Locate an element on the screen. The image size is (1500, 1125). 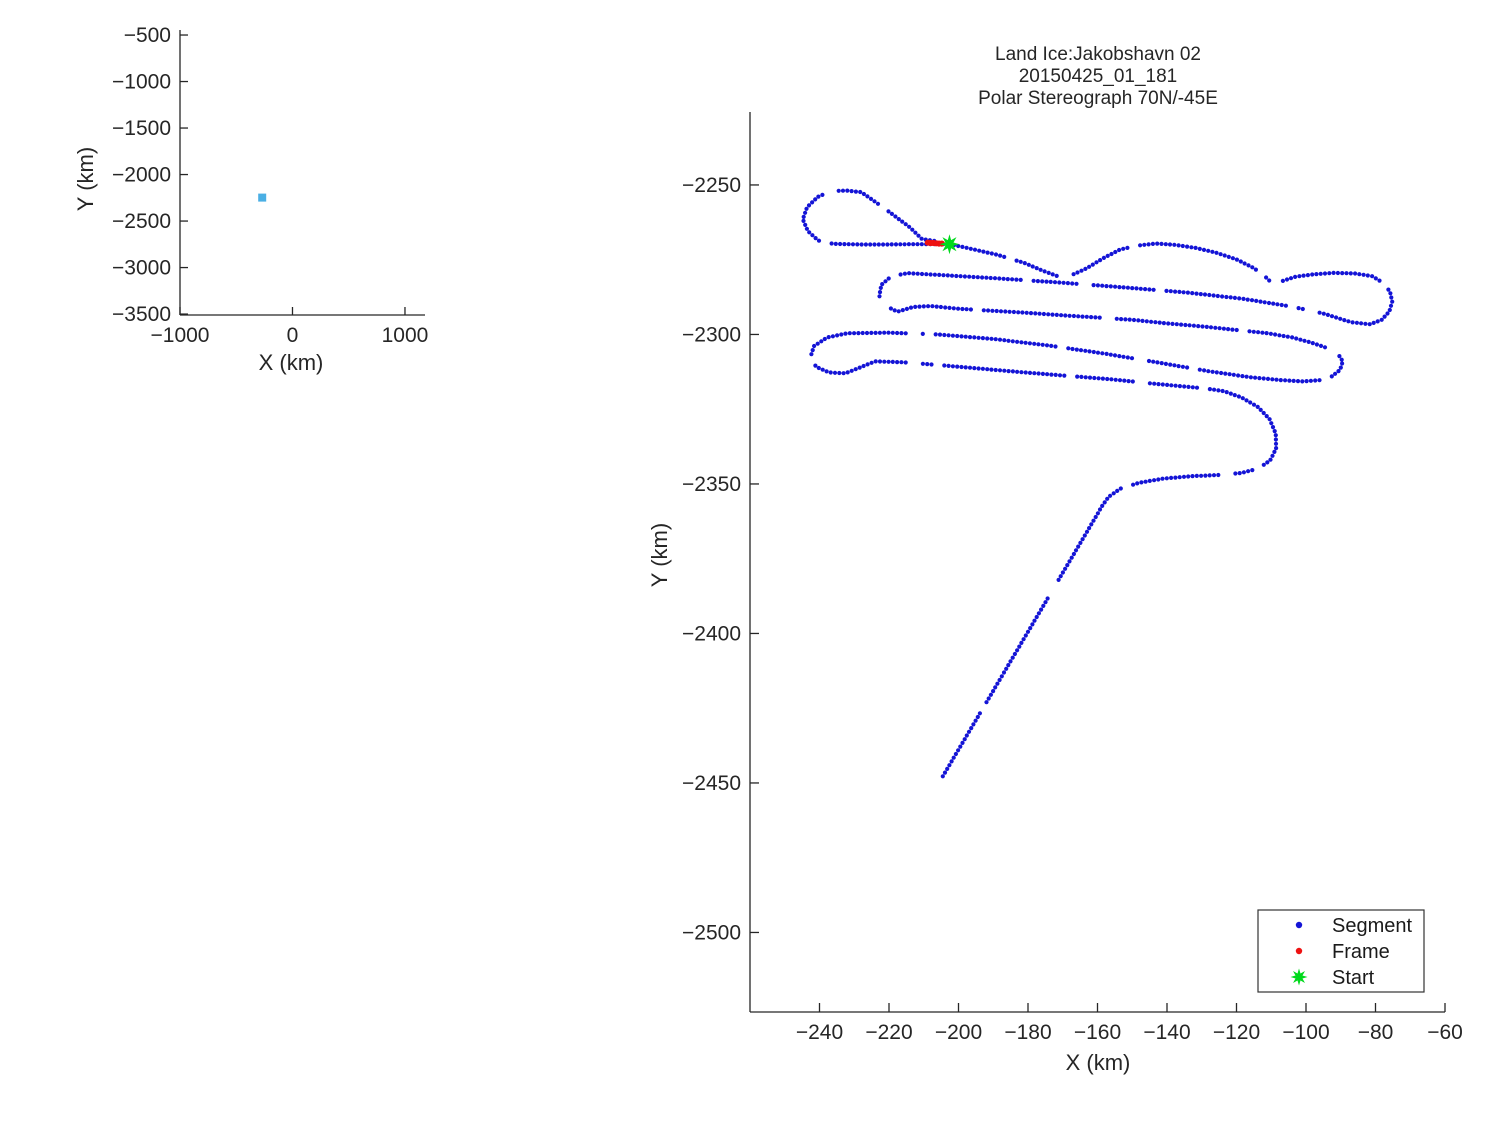
overview-y-tick-label: −2000 is located at coordinates (141, 175).